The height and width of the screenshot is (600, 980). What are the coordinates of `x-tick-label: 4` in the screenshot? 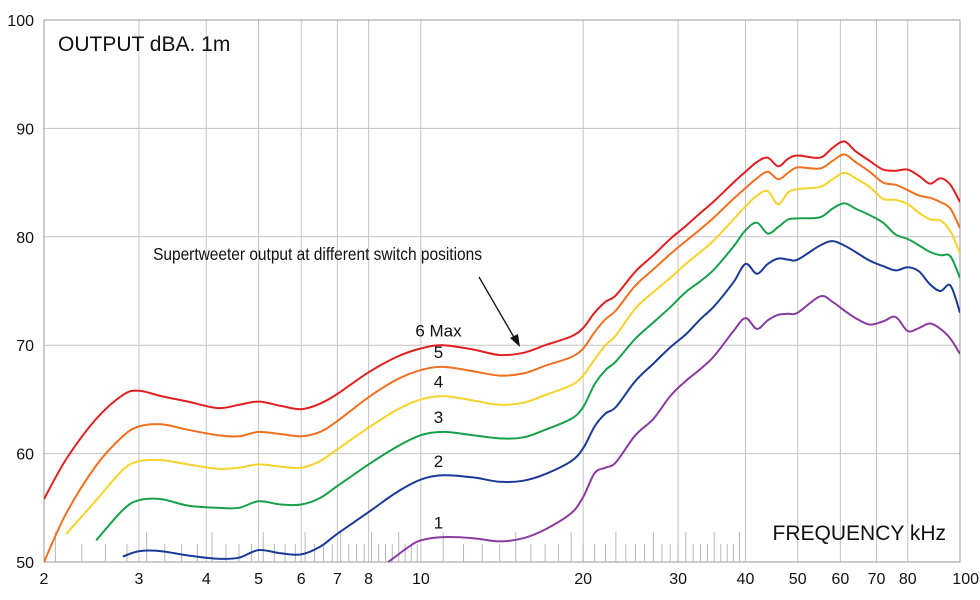 It's located at (206, 579).